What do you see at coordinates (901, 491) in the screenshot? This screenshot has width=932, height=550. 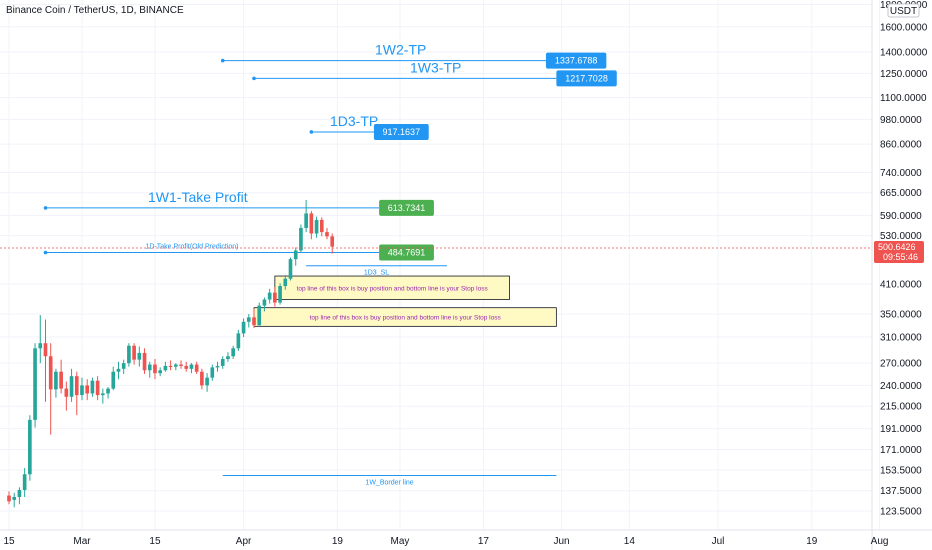 I see `price-tick-label: 137.5000` at bounding box center [901, 491].